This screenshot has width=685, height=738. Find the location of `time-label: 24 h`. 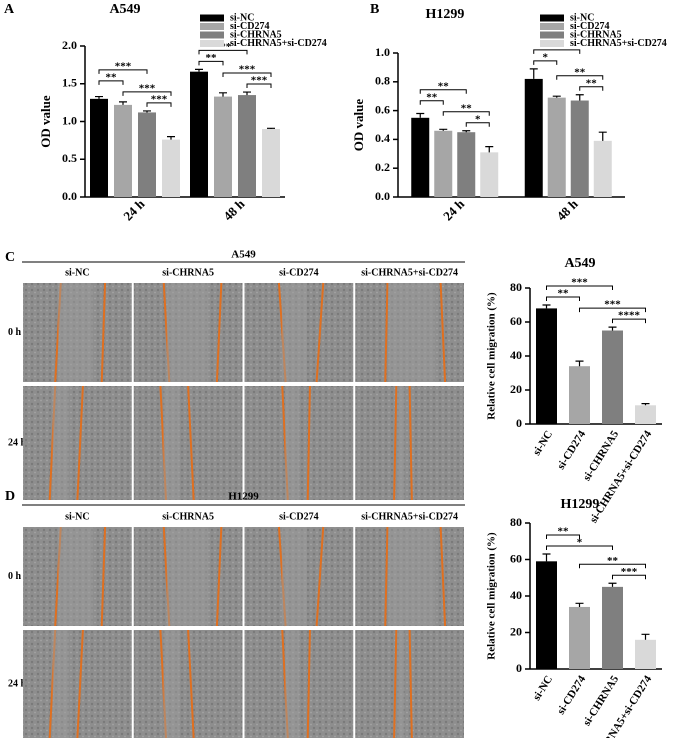

time-label: 24 h is located at coordinates (17, 442).